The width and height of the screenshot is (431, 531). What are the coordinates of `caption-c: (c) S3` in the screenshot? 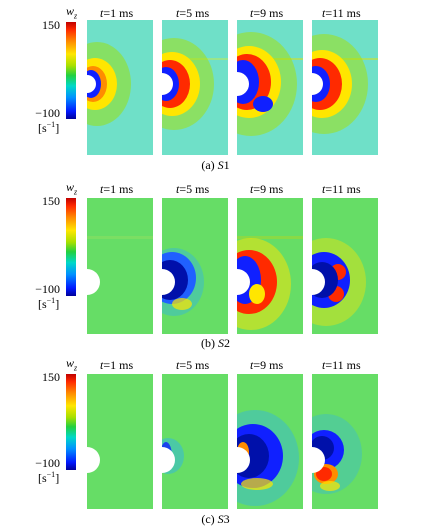 It's located at (215, 519).